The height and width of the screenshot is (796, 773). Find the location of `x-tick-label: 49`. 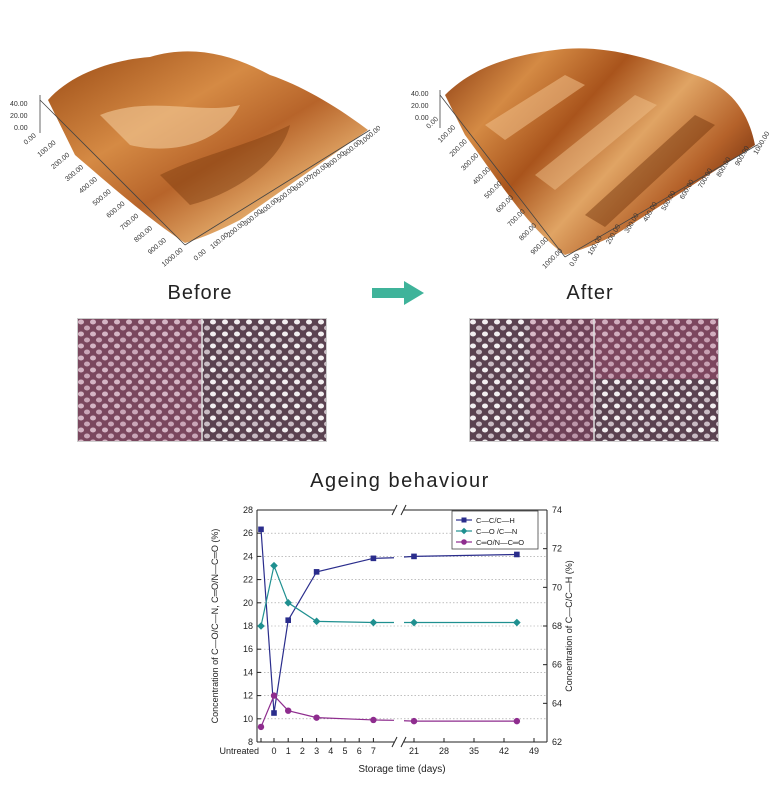

x-tick-label: 49 is located at coordinates (534, 751).